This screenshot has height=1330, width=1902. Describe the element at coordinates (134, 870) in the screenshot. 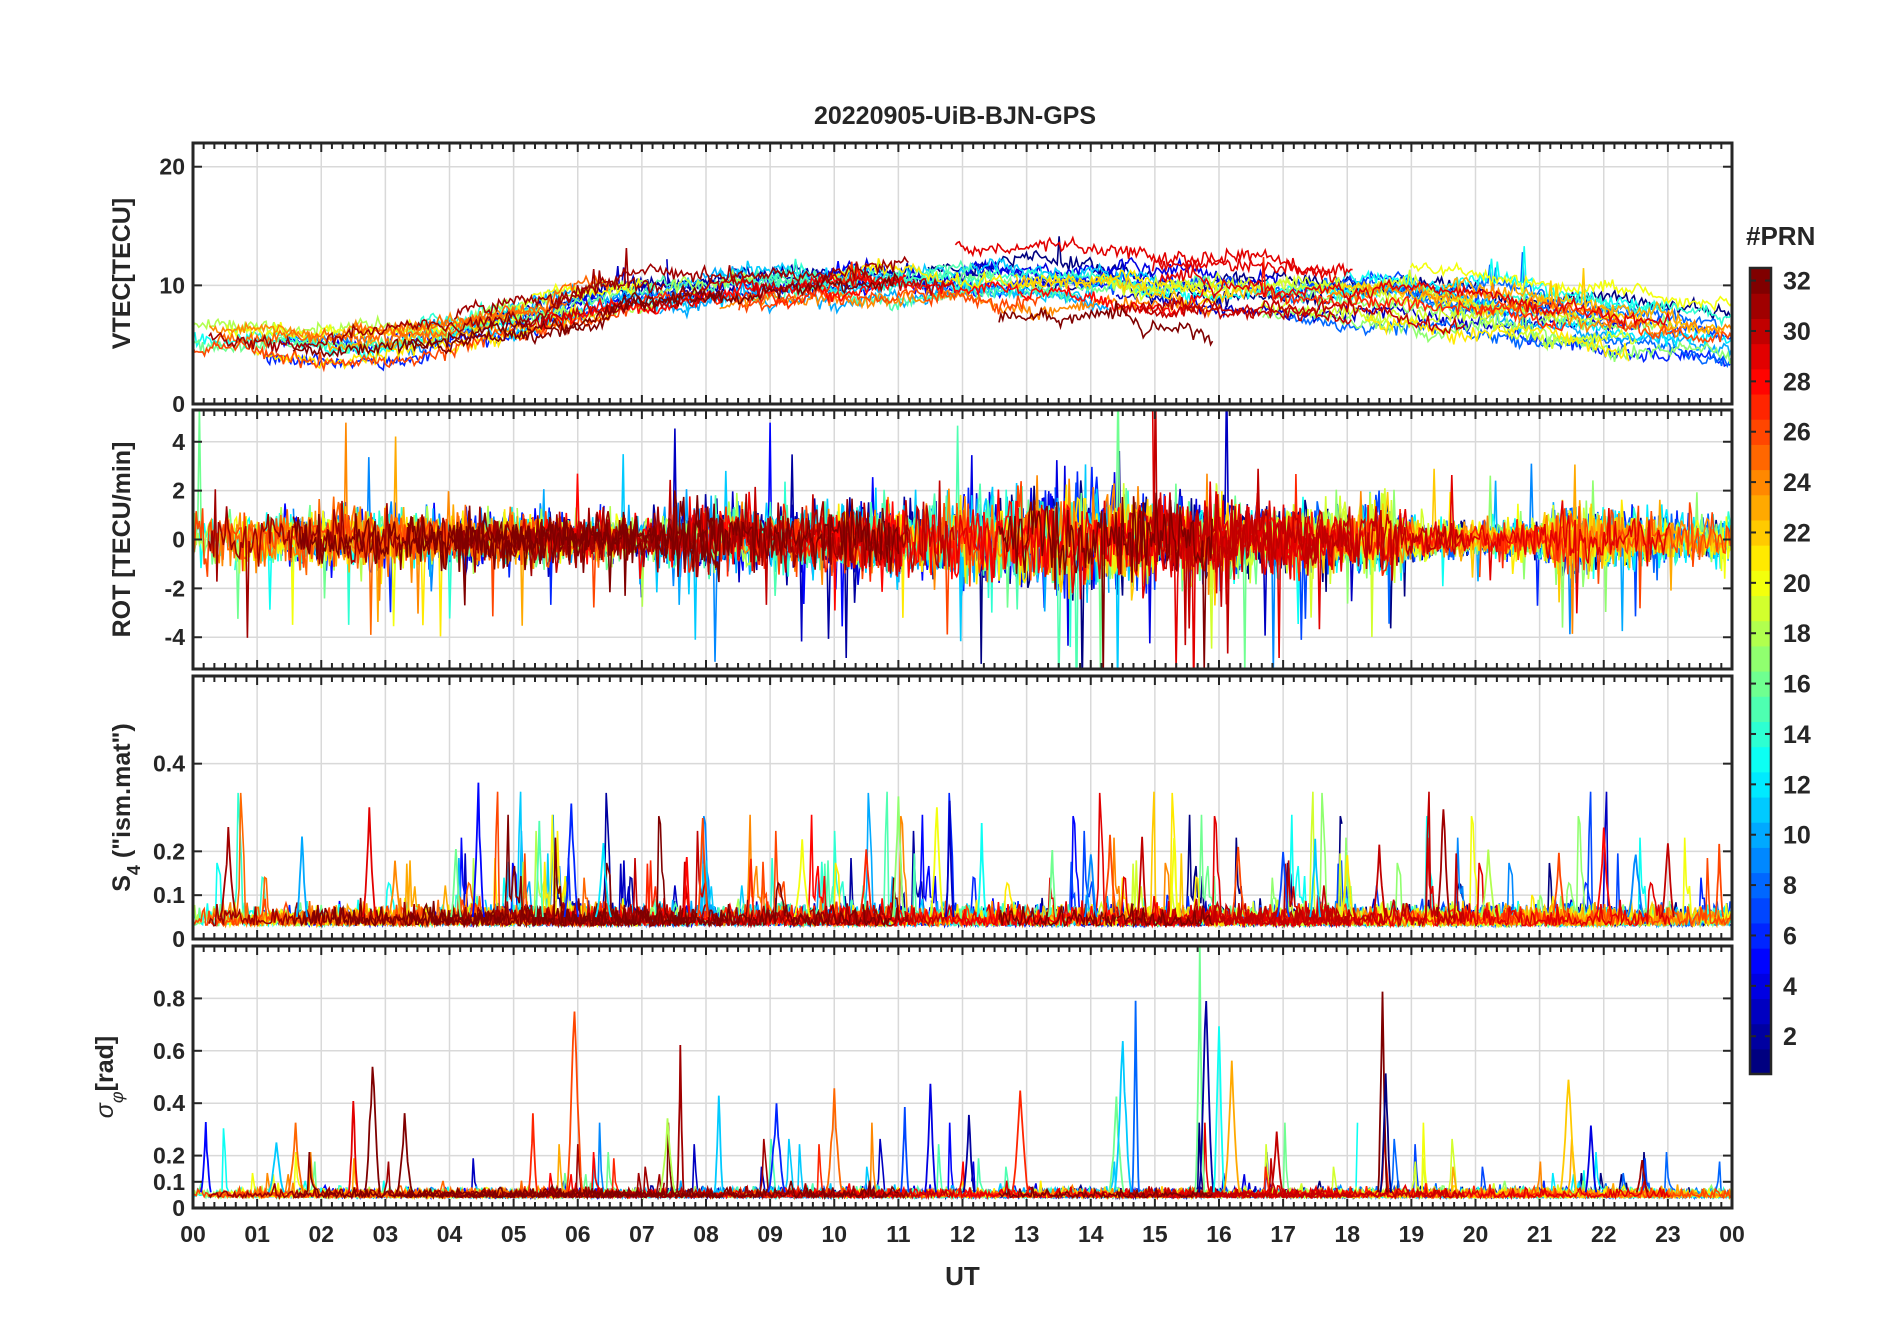

I see `y-axis-label-sub: 4` at that location.